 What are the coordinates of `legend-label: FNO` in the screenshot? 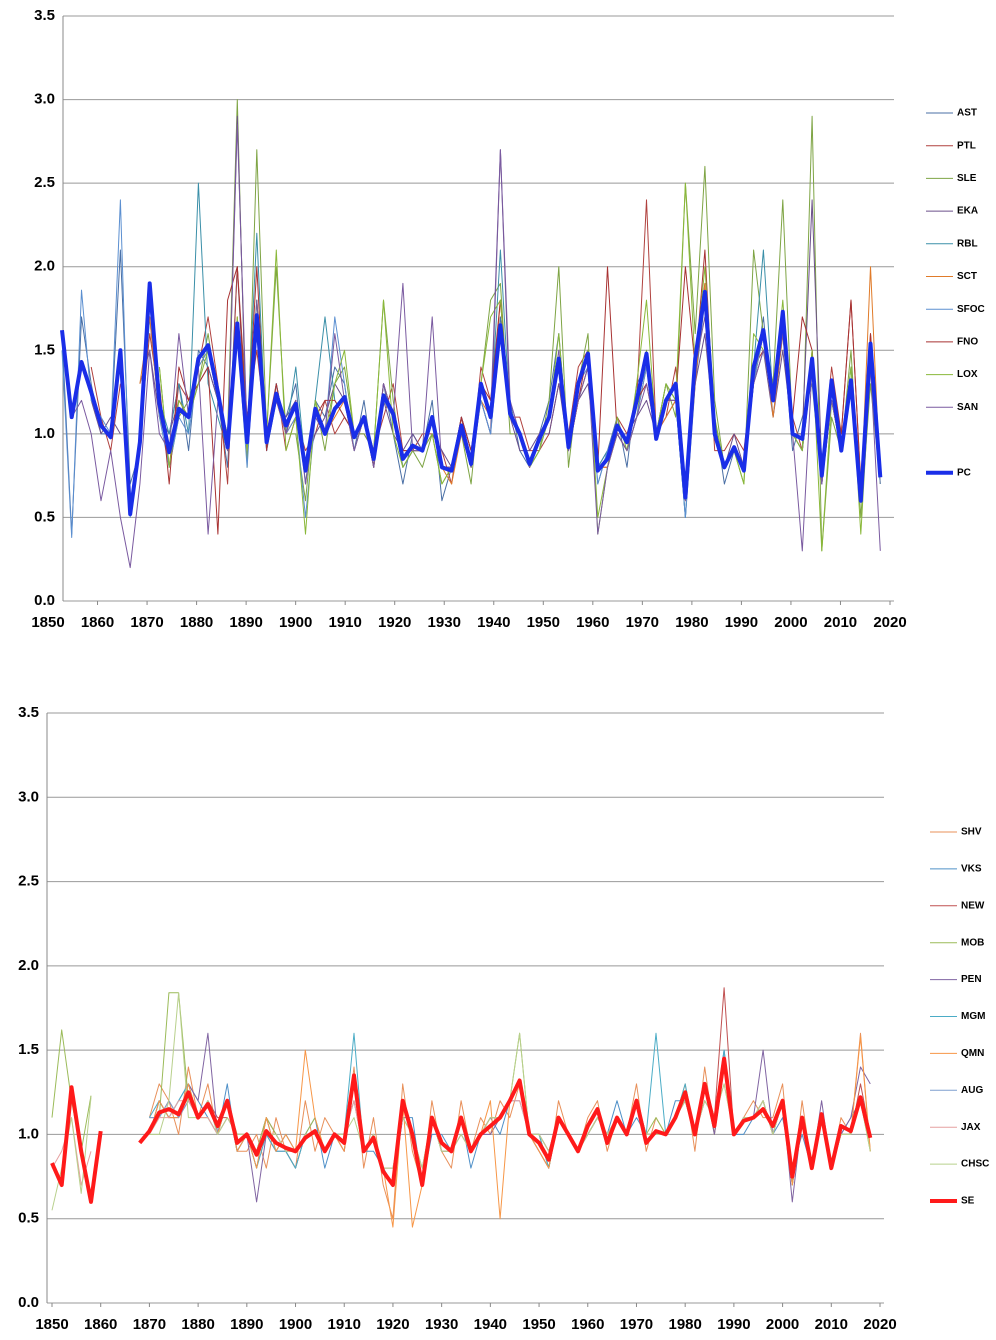 It's located at (967, 342).